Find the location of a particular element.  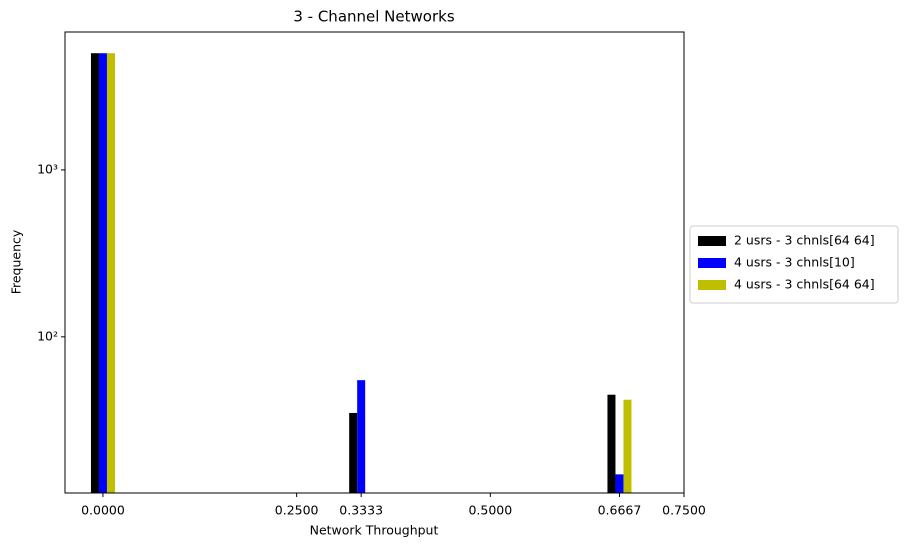

x-tick-label: 0.0000 is located at coordinates (103, 510).